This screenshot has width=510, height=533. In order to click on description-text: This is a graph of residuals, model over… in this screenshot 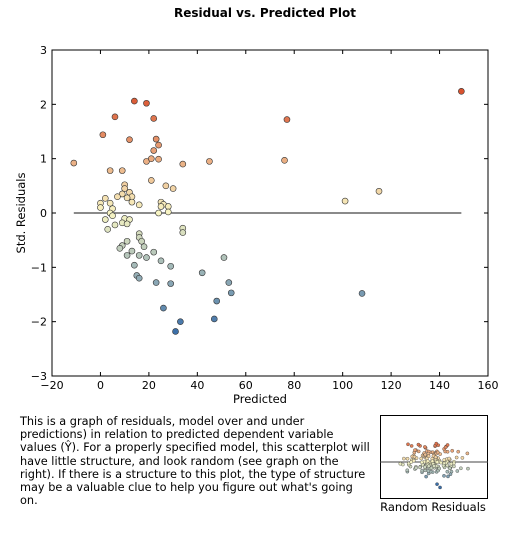, I will do `click(195, 461)`.